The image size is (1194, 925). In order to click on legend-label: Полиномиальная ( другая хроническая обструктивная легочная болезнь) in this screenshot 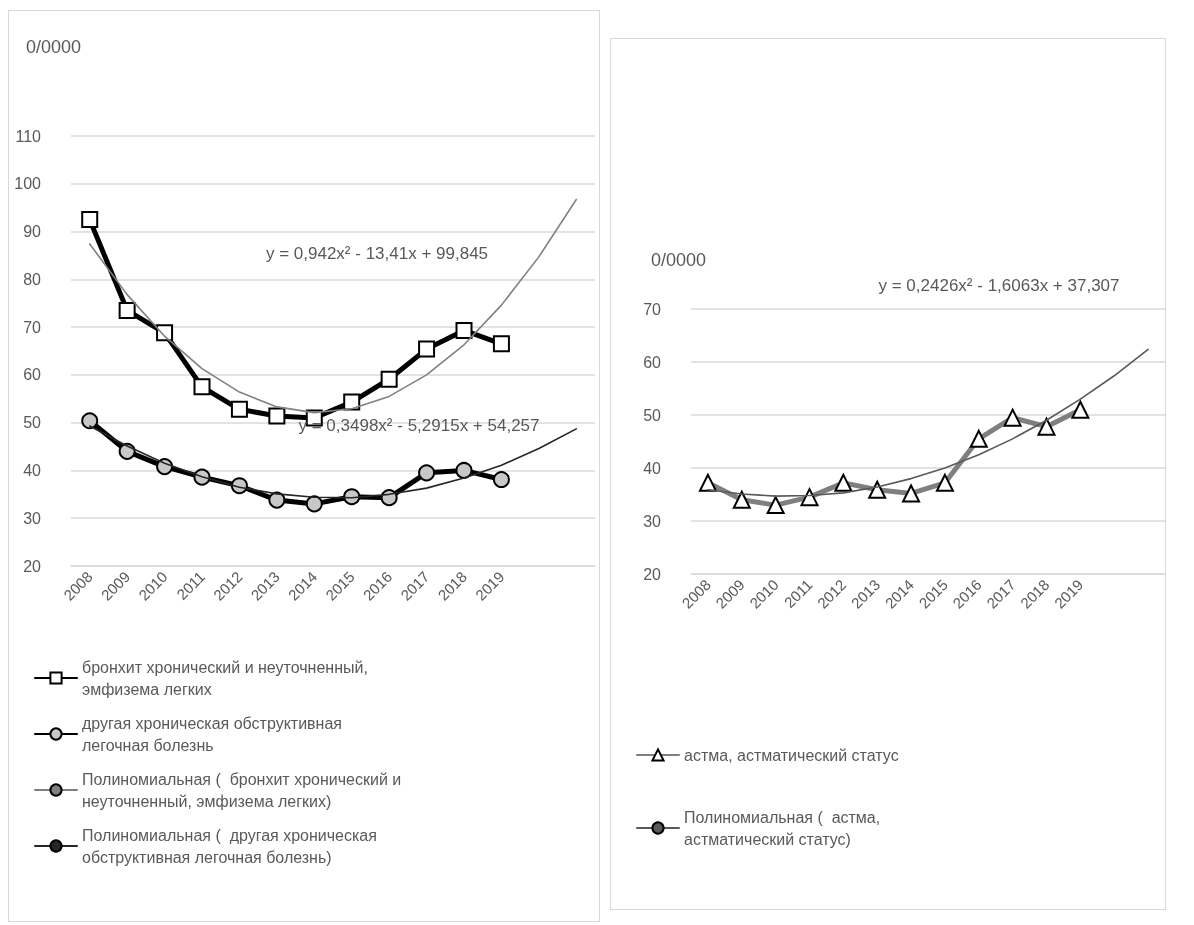, I will do `click(229, 846)`.